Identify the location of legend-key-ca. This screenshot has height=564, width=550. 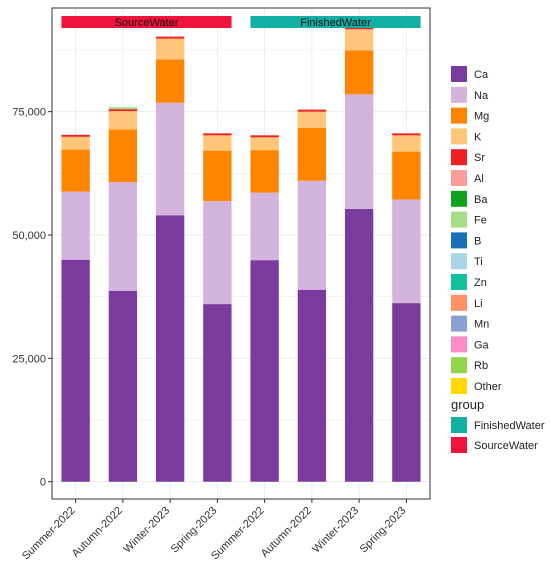
(459, 74).